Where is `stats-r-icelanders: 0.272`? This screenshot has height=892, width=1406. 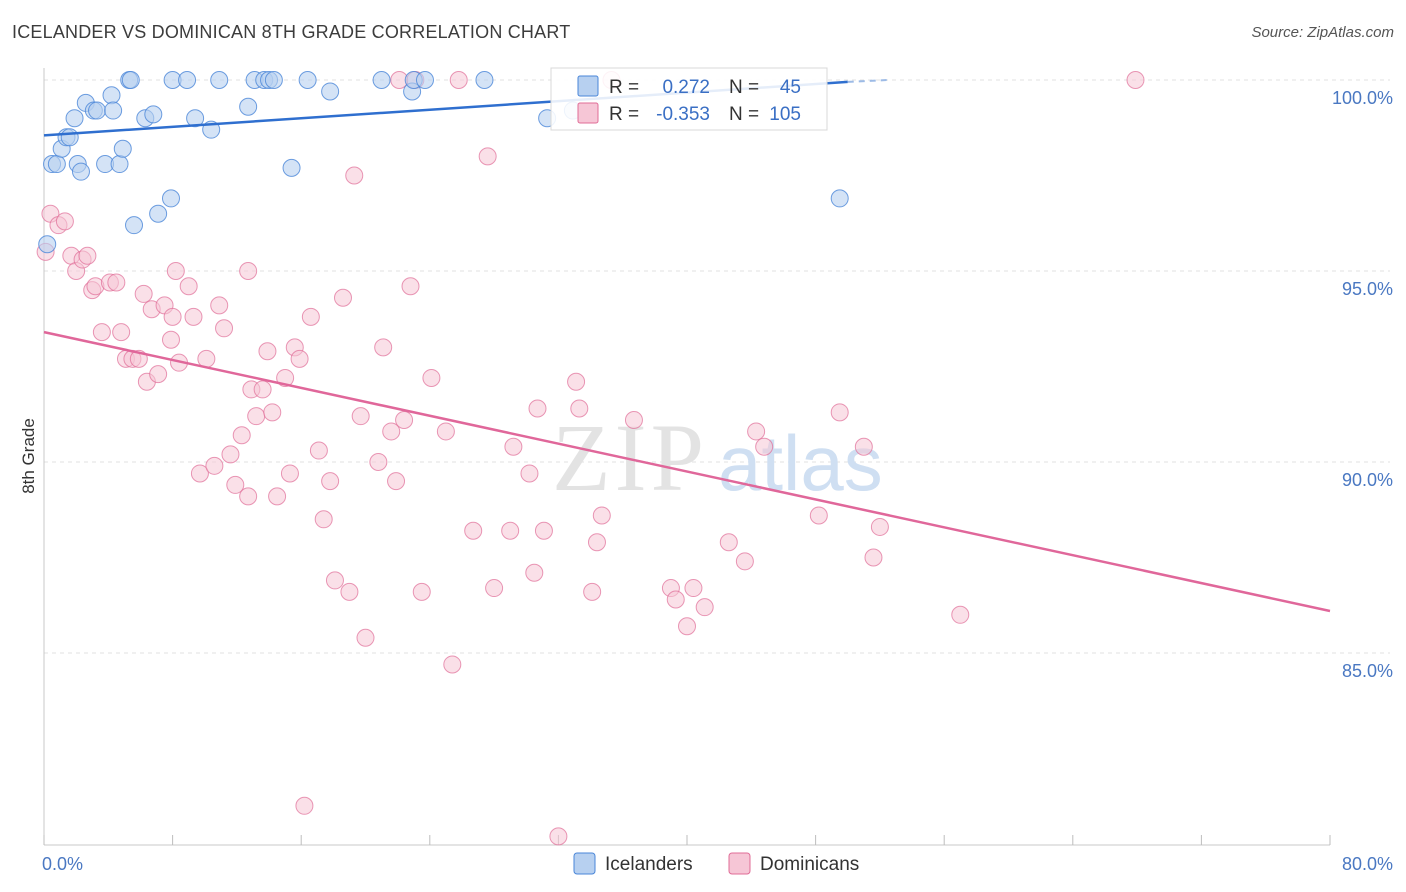
stats-r-icelanders: 0.272 is located at coordinates (686, 87).